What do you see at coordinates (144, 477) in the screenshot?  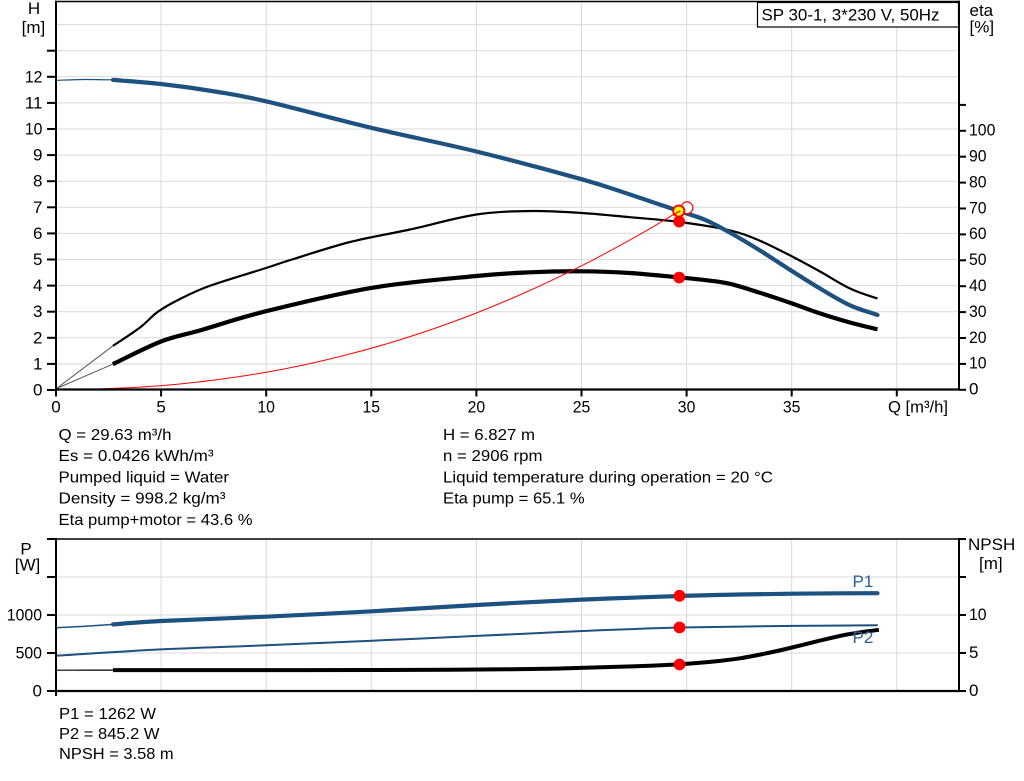 I see `svg-text: Pumped liquid = Water` at bounding box center [144, 477].